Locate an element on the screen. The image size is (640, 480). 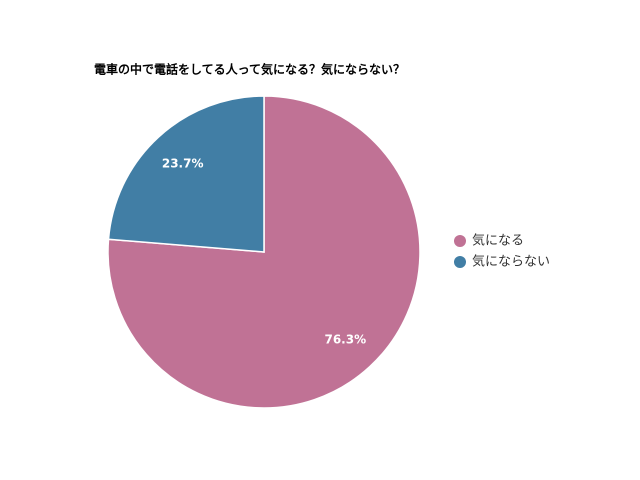
legend-label: 気になる is located at coordinates (498, 241).